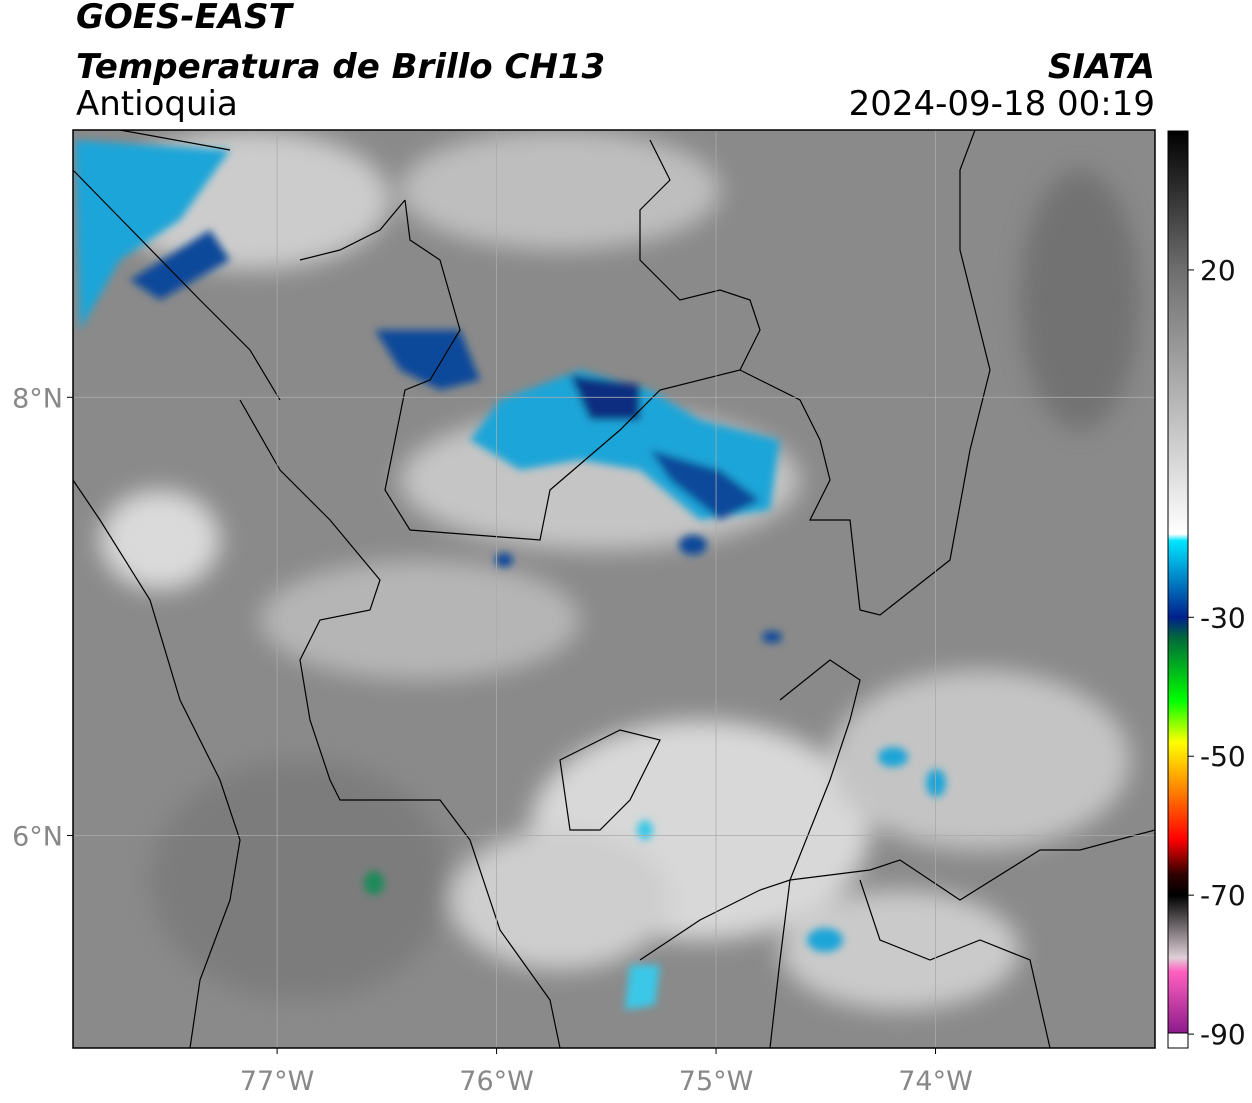 This screenshot has height=1103, width=1252. What do you see at coordinates (185, 18) in the screenshot?
I see `title: GOES-EAST` at bounding box center [185, 18].